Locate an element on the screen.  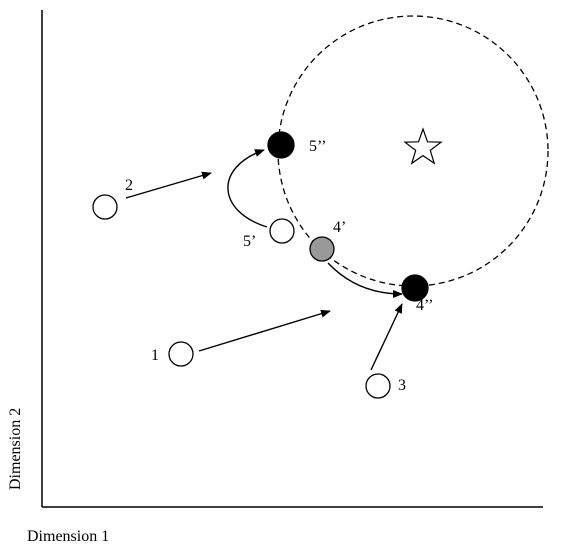
point-5-double is located at coordinates (281, 145).